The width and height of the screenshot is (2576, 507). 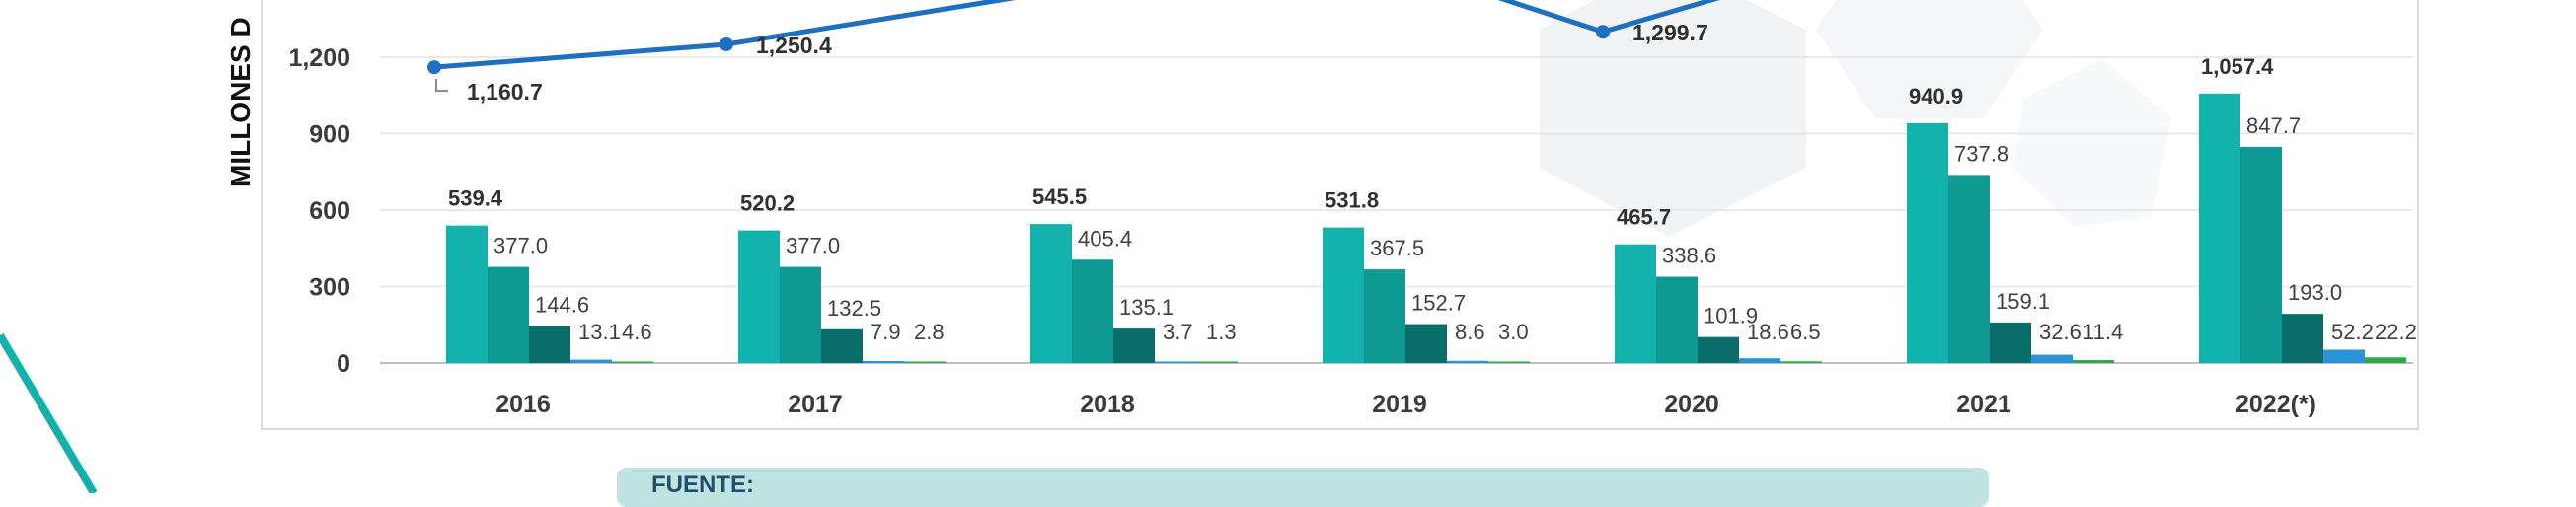 What do you see at coordinates (1107, 405) in the screenshot?
I see `x-category-label: 2018` at bounding box center [1107, 405].